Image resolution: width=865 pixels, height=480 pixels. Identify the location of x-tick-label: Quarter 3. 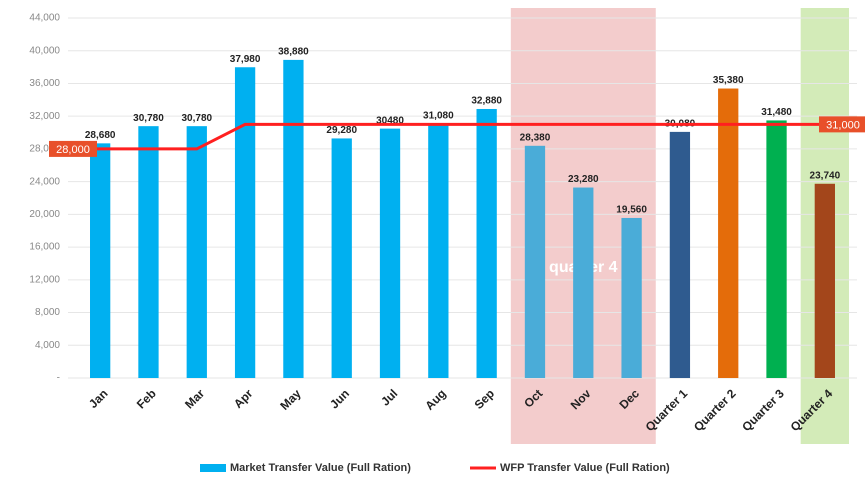
(763, 410).